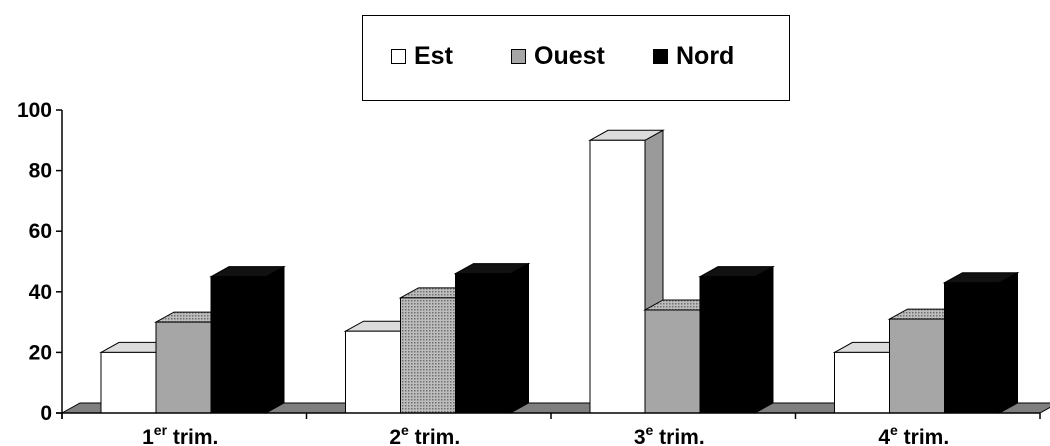 Image resolution: width=1050 pixels, height=446 pixels. I want to click on y-tick-label: 80, so click(40, 171).